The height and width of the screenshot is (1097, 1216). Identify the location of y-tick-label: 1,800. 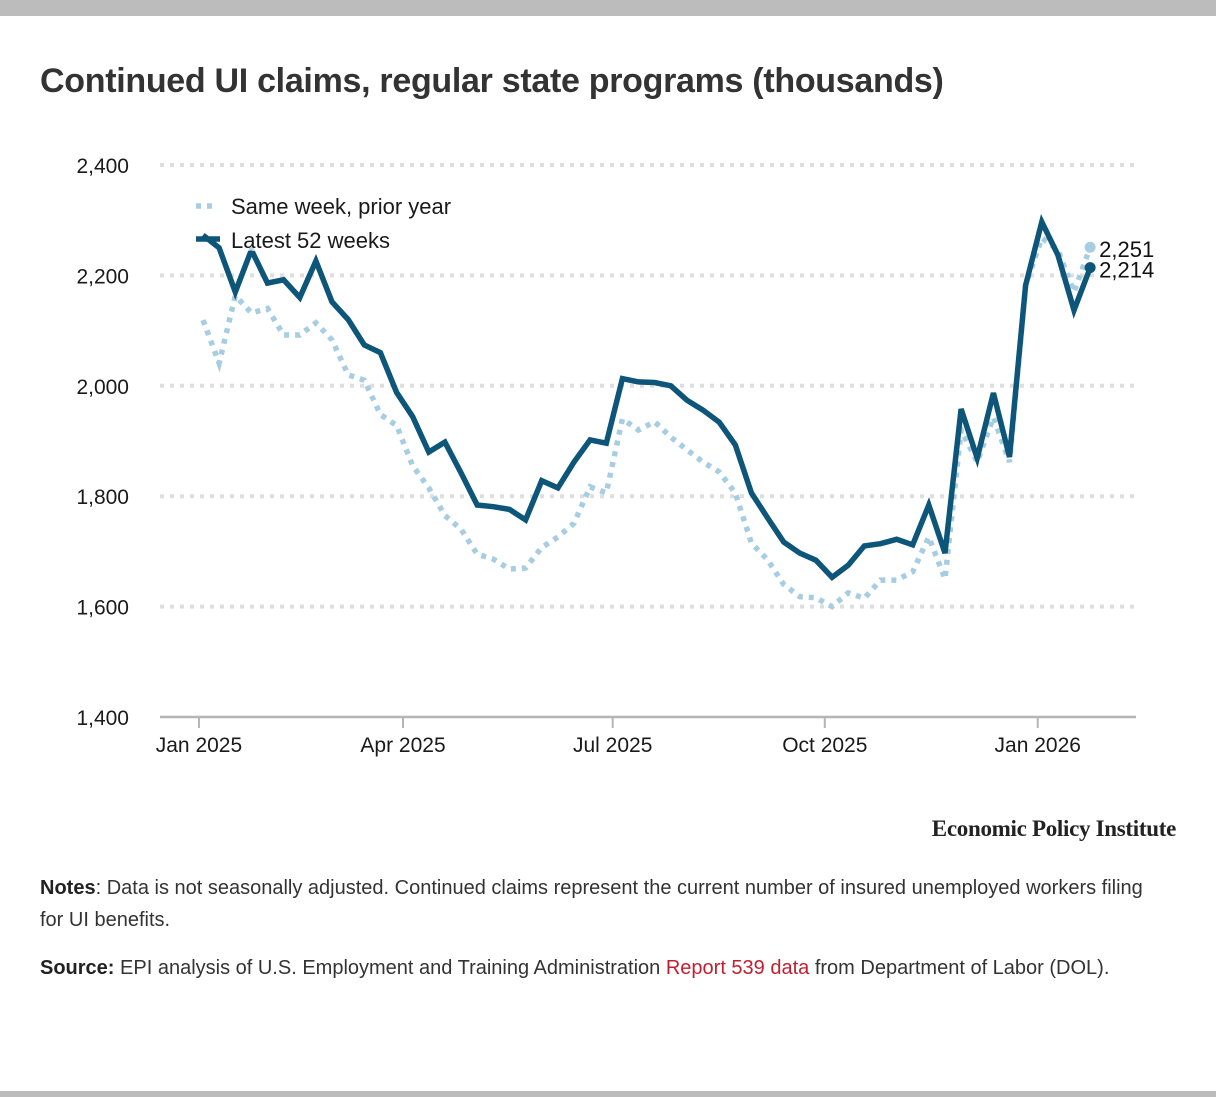
(102, 497).